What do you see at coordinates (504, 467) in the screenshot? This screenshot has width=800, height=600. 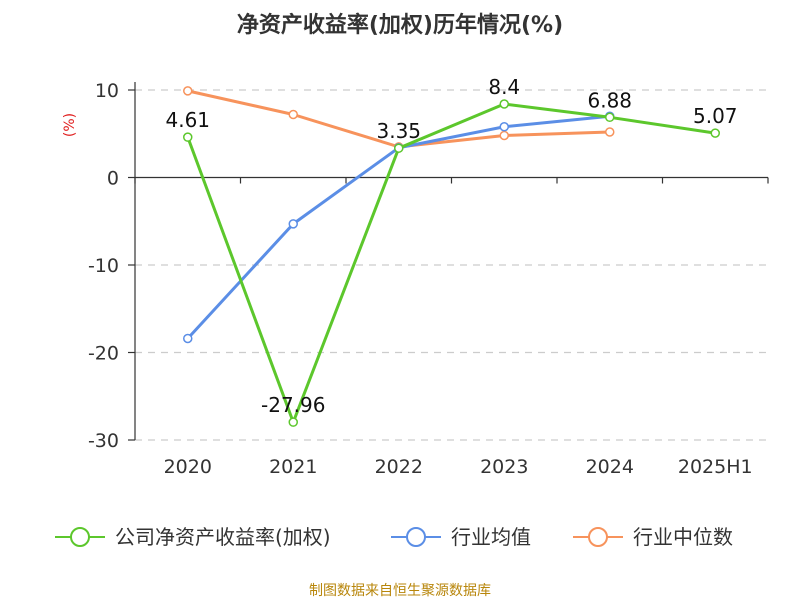 I see `x-tick-label: 2023` at bounding box center [504, 467].